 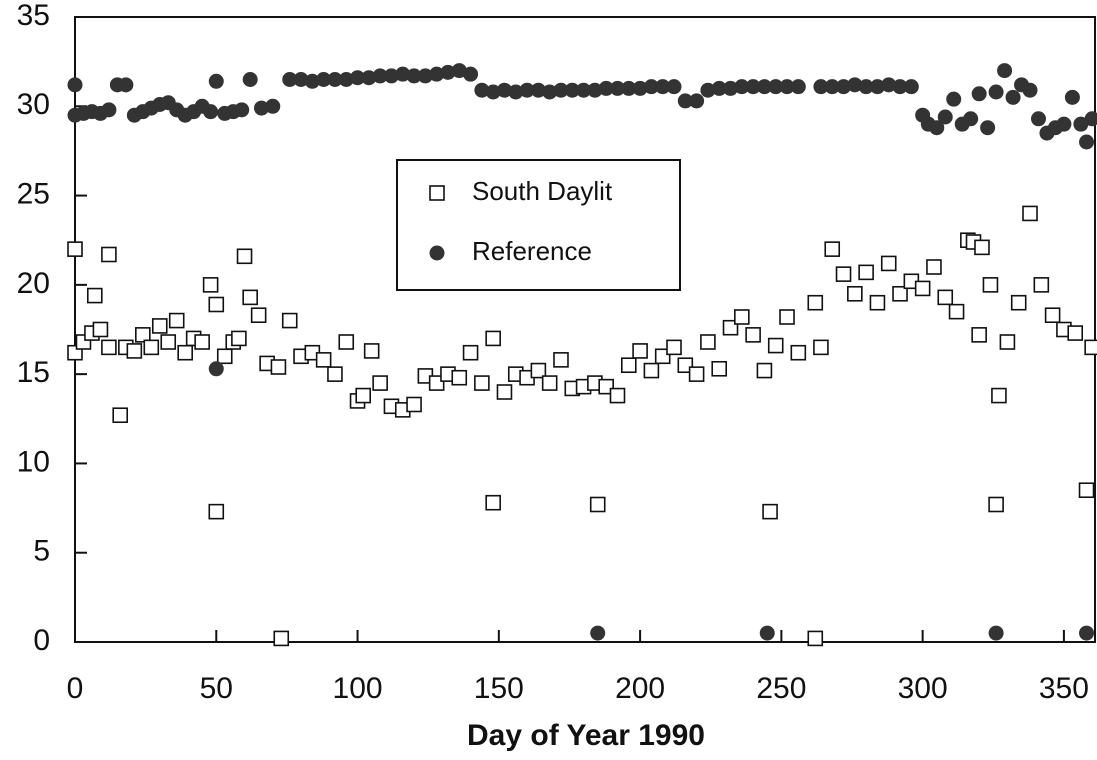 What do you see at coordinates (41, 551) in the screenshot?
I see `y-tick-label: 5` at bounding box center [41, 551].